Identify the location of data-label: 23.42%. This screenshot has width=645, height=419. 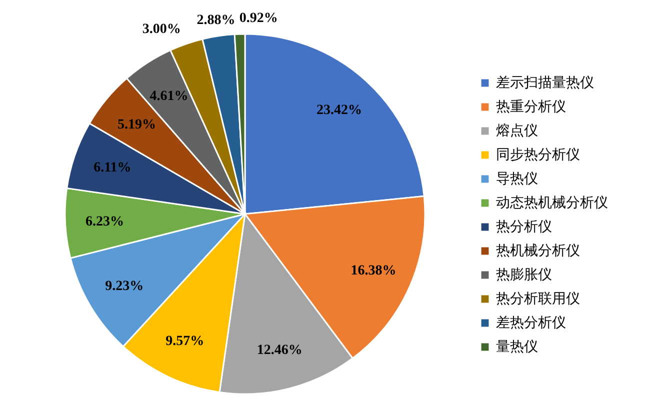
(339, 110).